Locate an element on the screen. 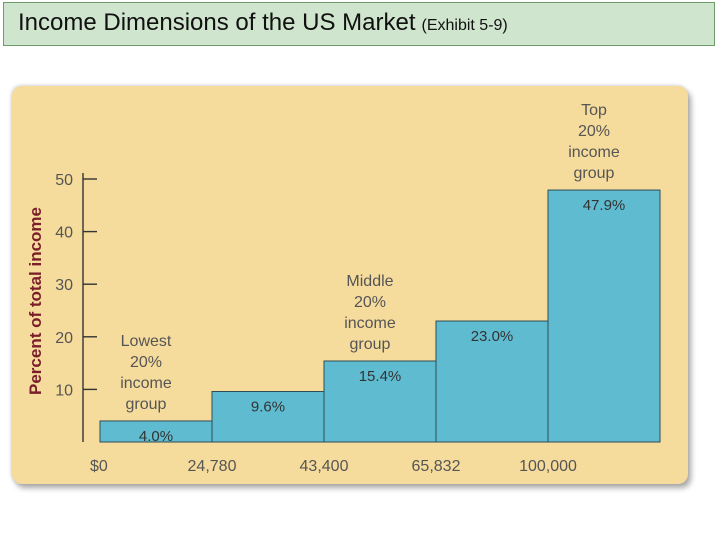  y-tick-label: 10 is located at coordinates (64, 390).